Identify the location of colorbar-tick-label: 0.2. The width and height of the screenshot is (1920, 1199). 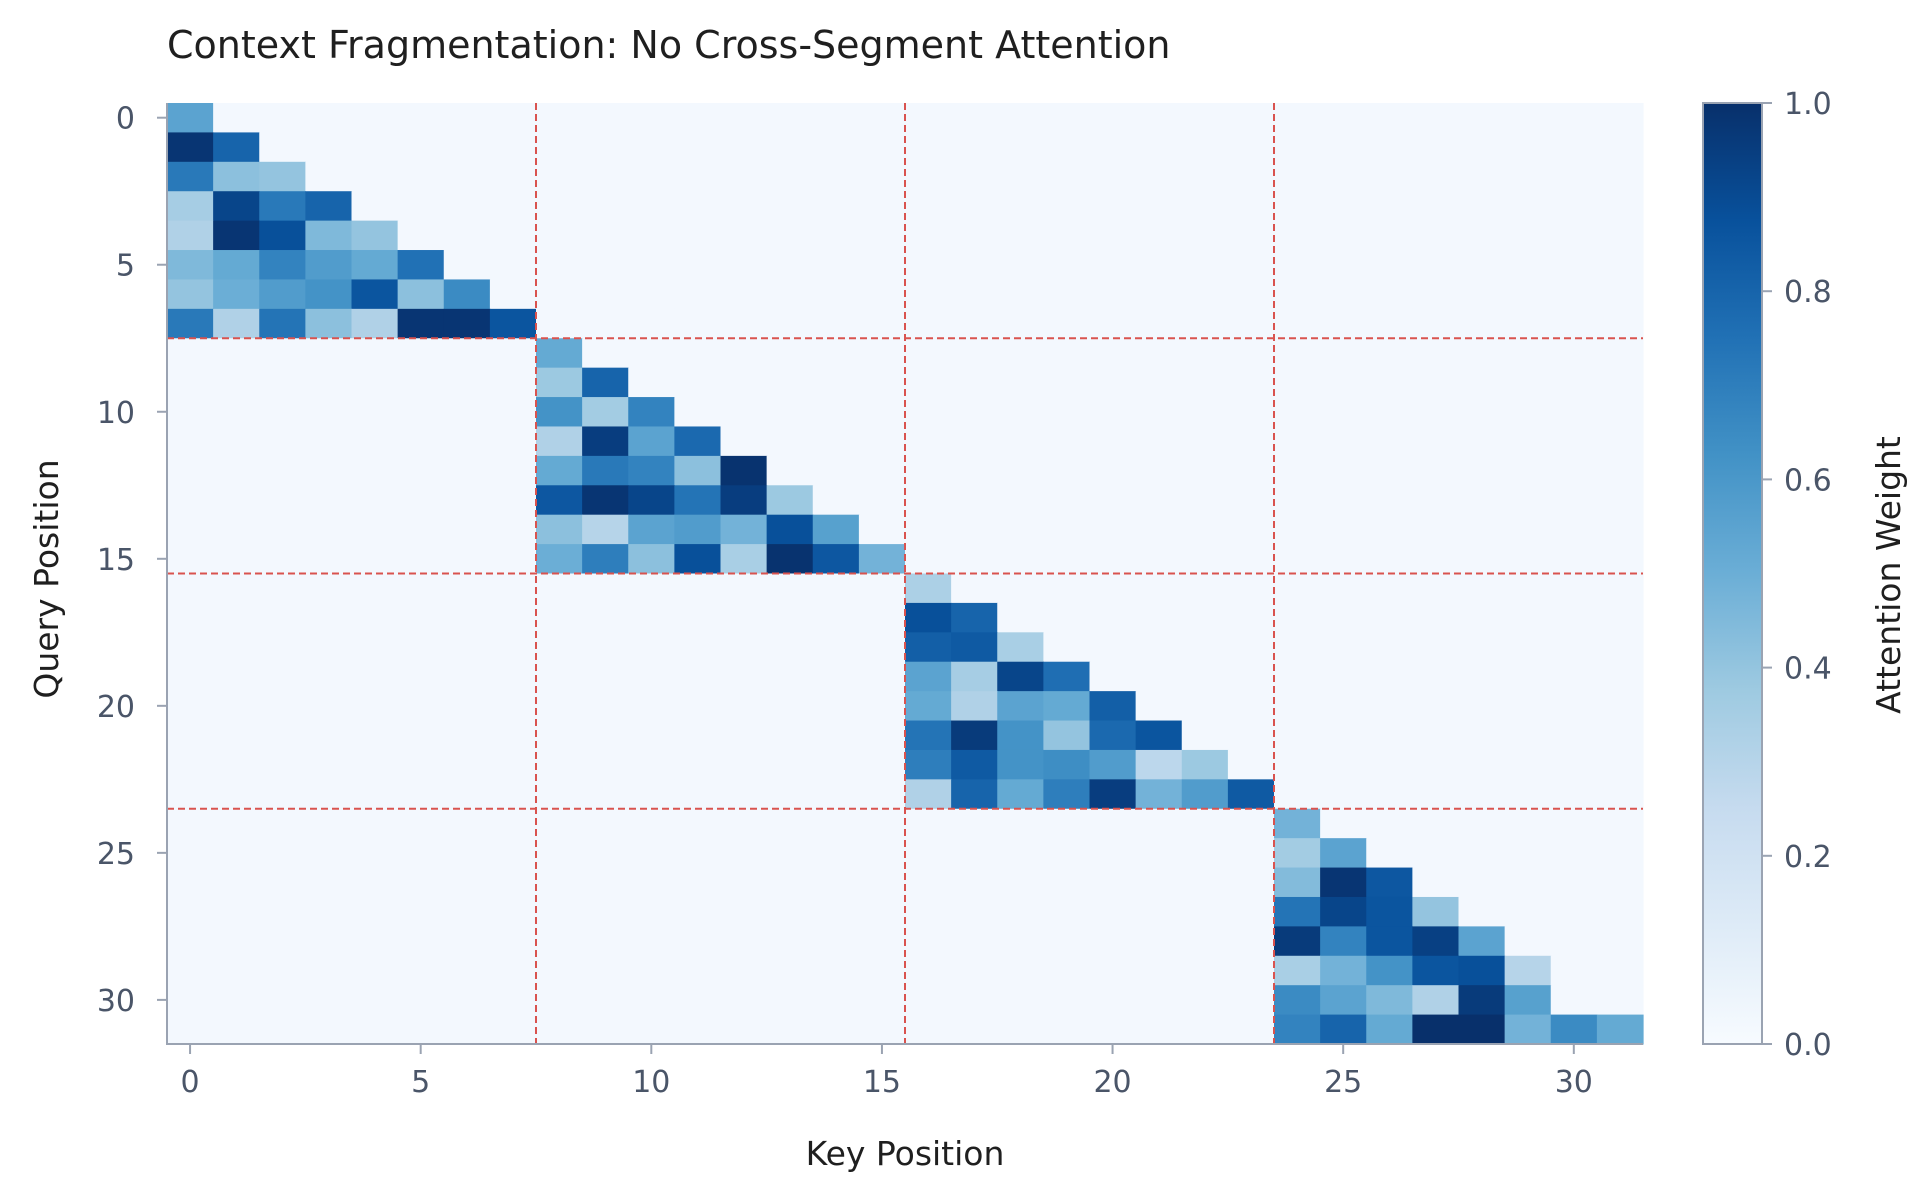
(1808, 857).